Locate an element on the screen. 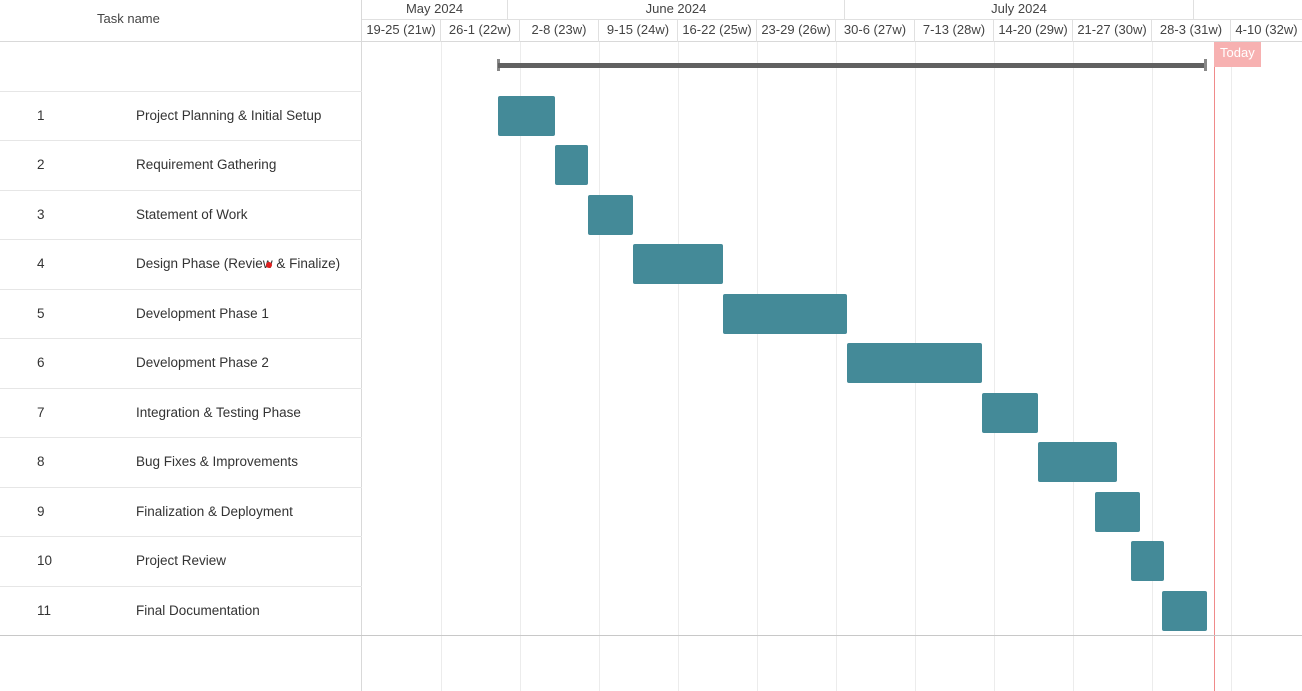 This screenshot has width=1302, height=691. summary-row is located at coordinates (181, 67).